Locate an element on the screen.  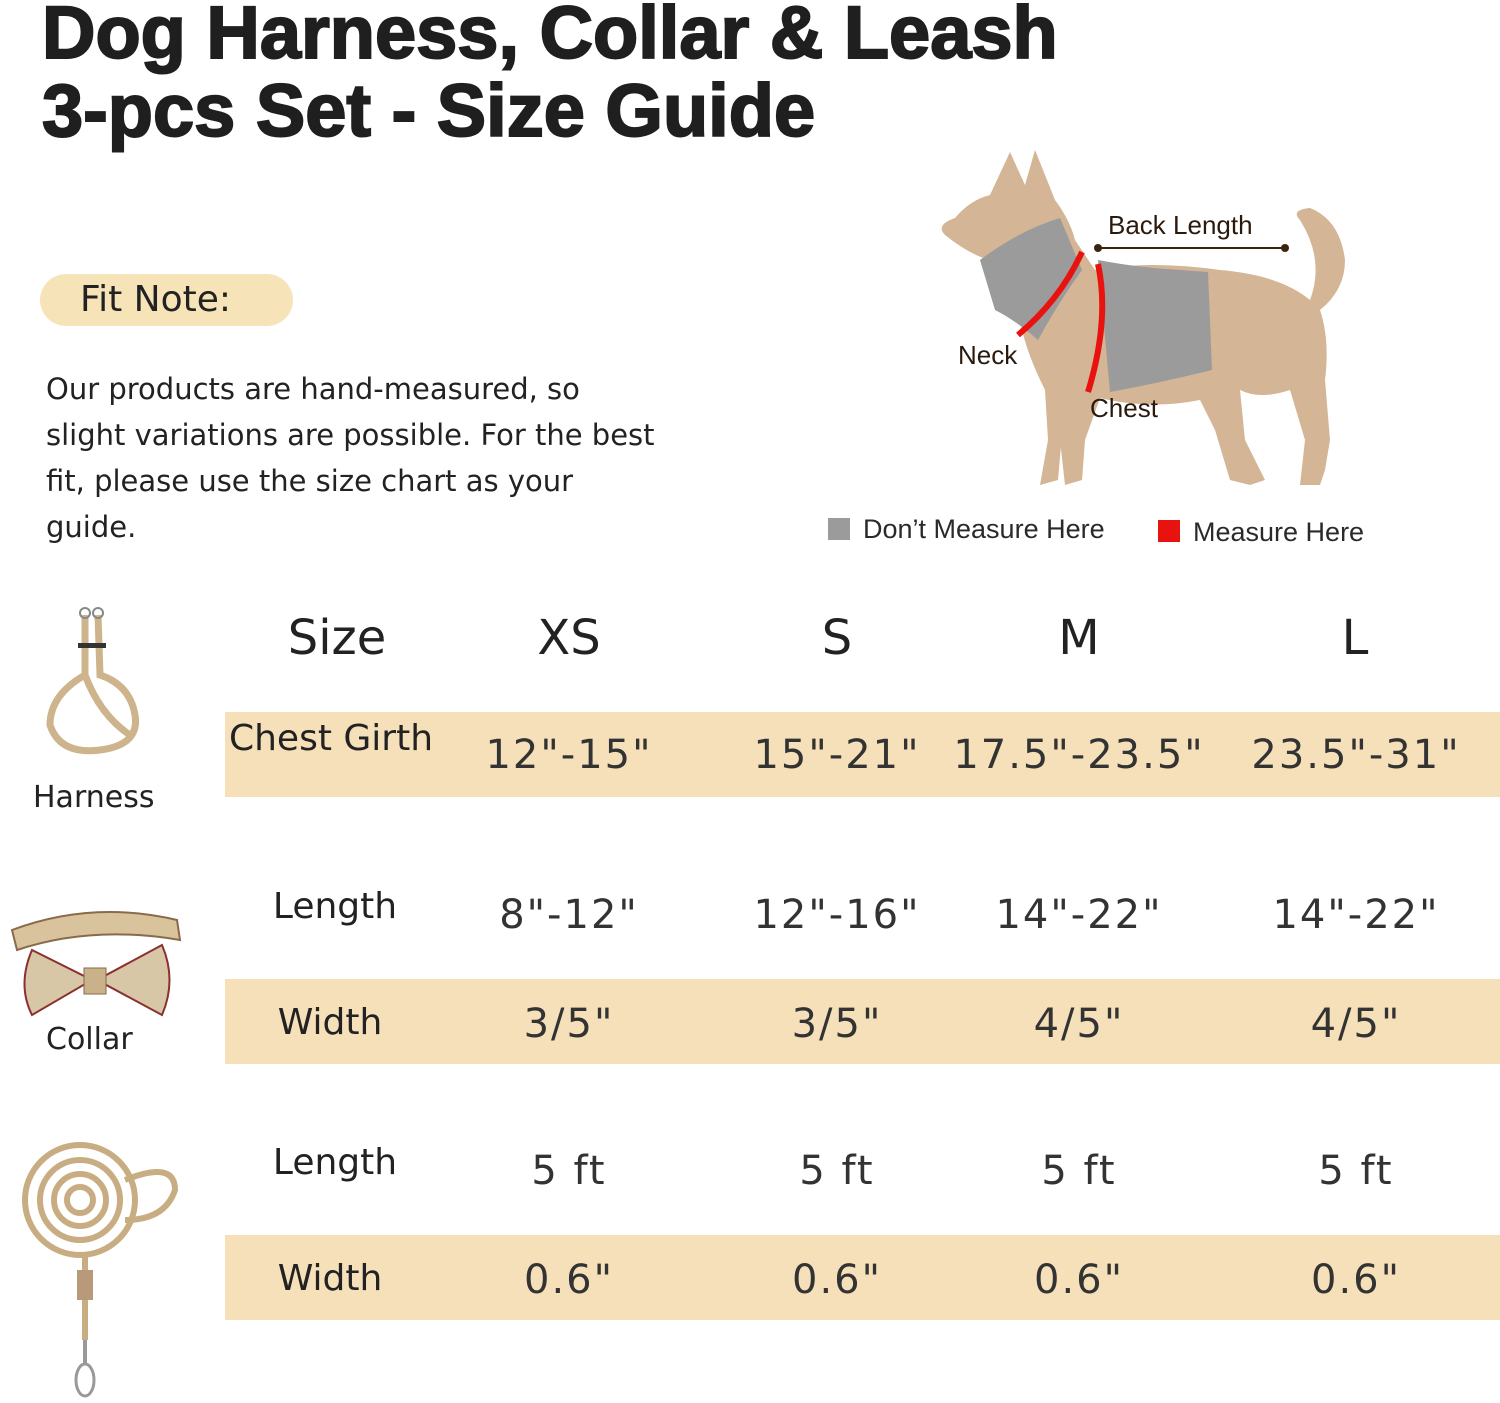
header-l: L is located at coordinates (1355, 638).